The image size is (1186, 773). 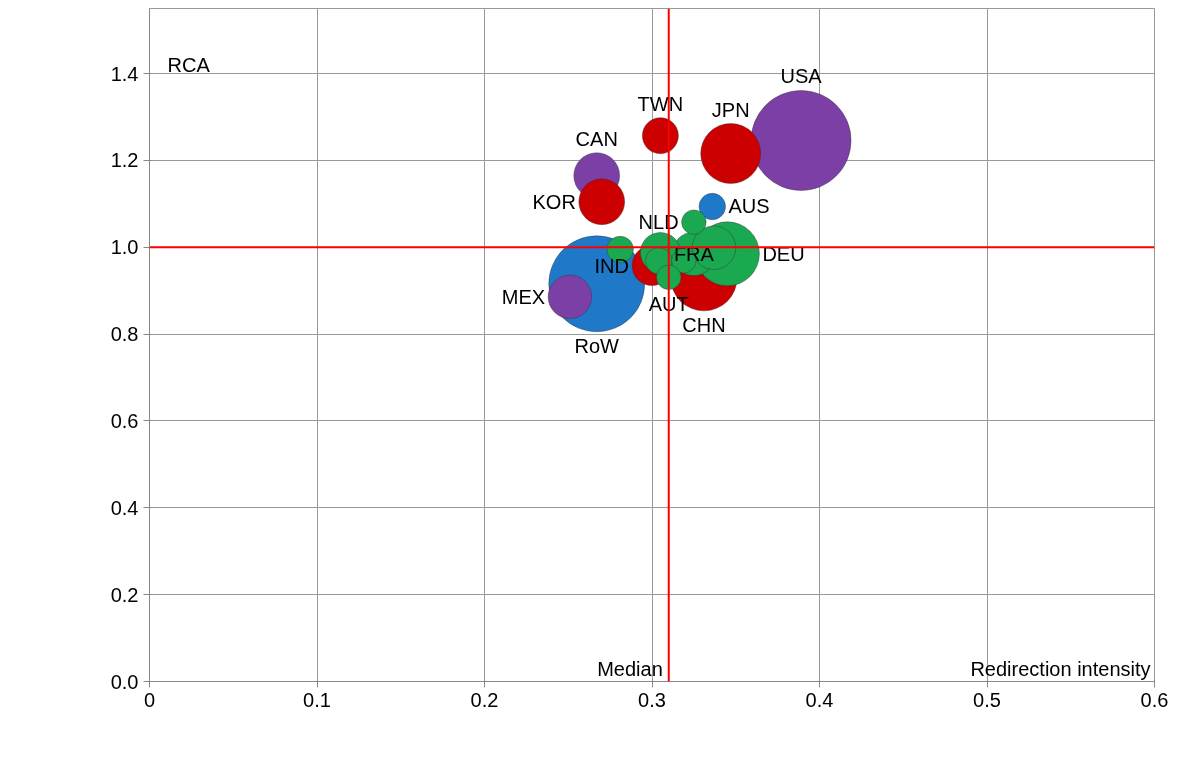 I want to click on x-tick-label: 0.4, so click(x=819, y=699).